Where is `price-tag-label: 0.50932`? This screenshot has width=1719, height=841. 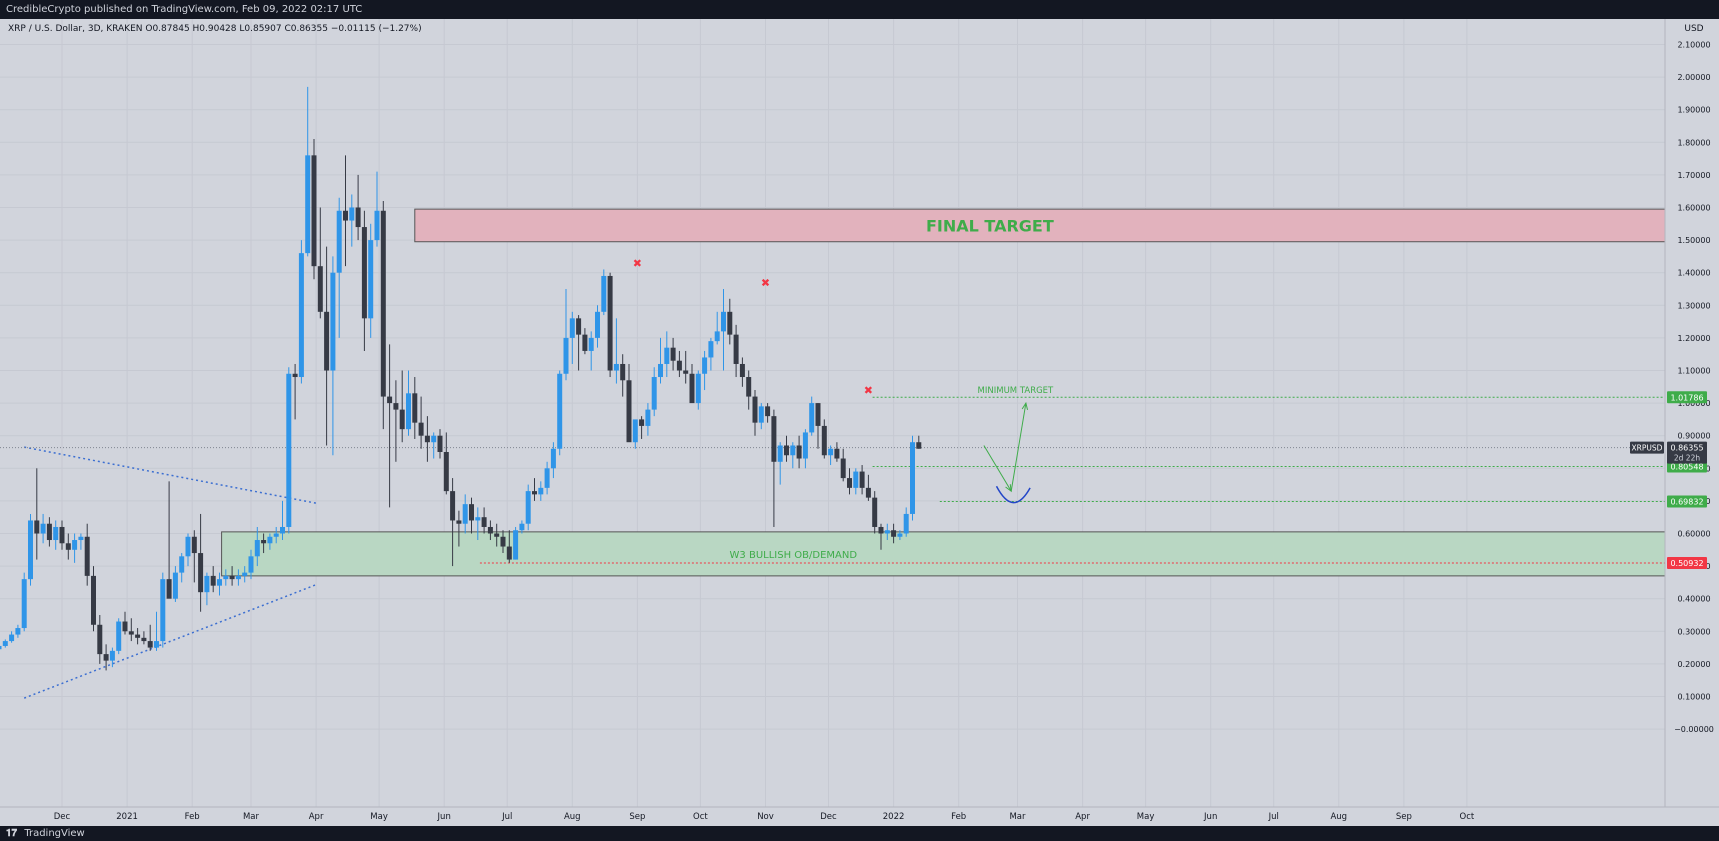 price-tag-label: 0.50932 is located at coordinates (1686, 563).